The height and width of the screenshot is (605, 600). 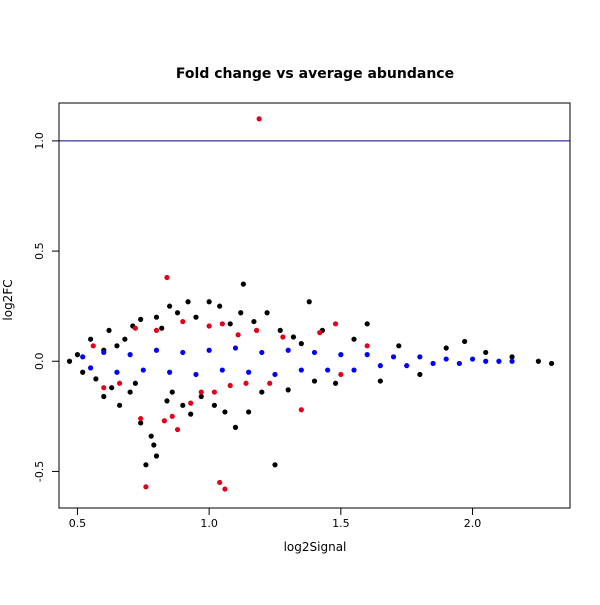 I want to click on x-tick-label: 1.0, so click(x=209, y=523).